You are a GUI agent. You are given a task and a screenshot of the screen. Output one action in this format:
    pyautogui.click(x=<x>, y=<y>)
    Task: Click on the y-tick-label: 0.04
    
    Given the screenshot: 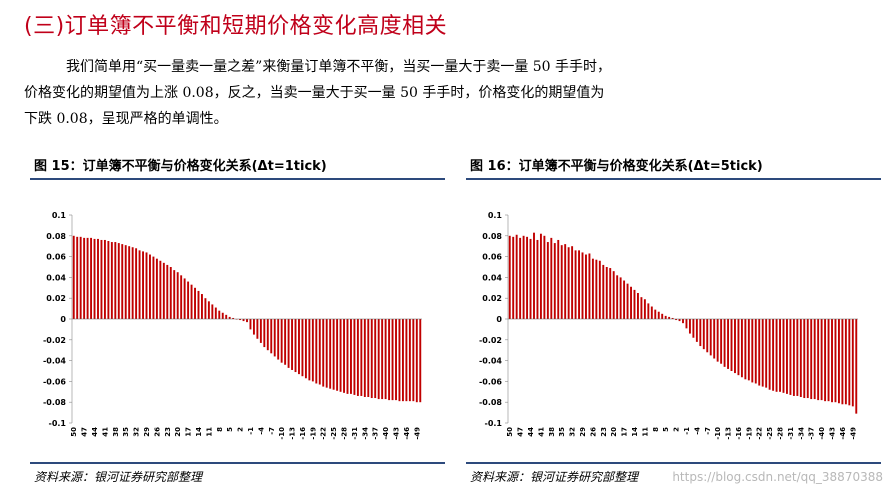 What is the action you would take?
    pyautogui.click(x=56, y=277)
    